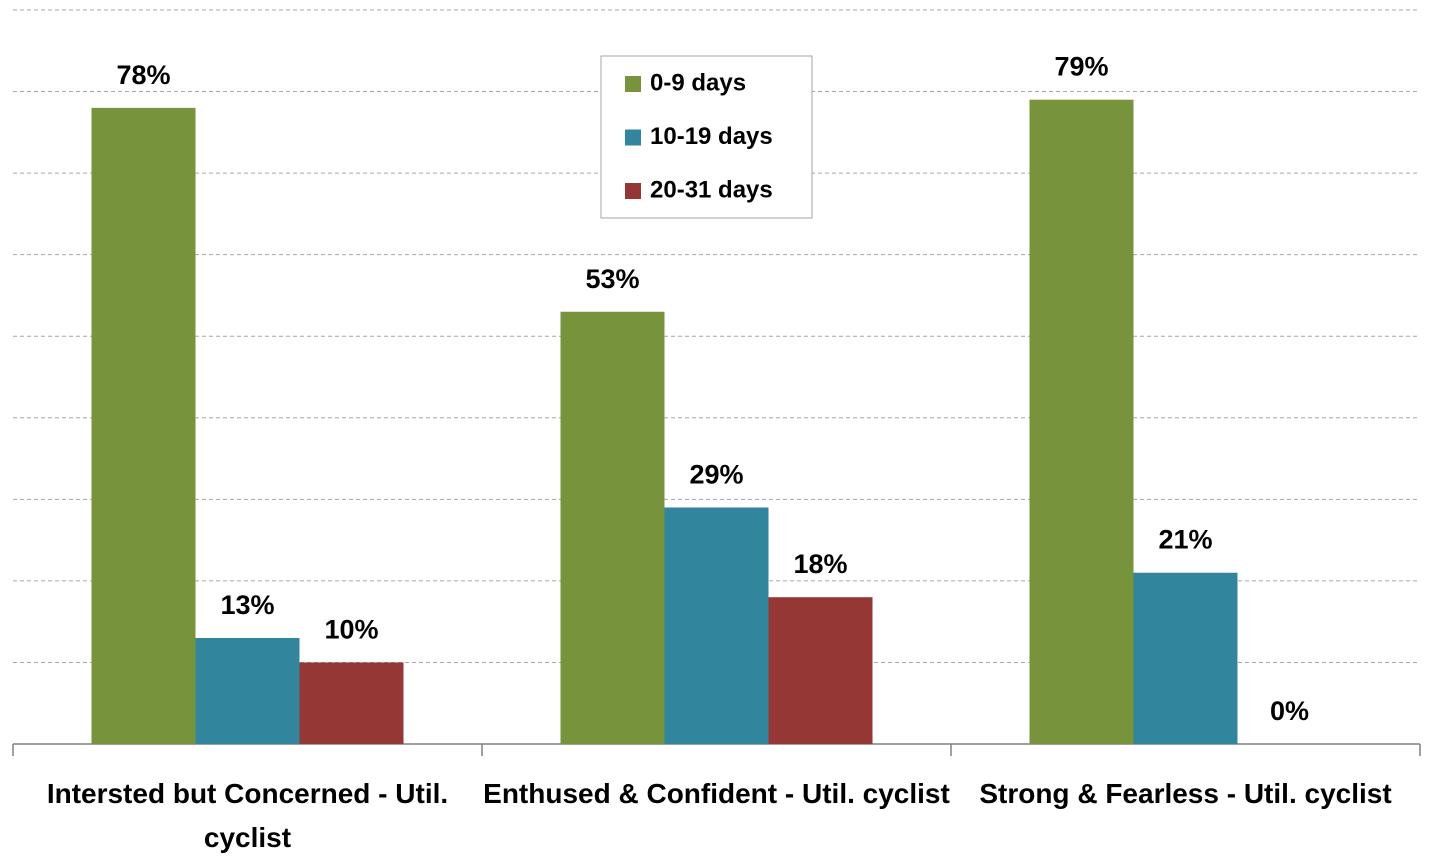 The image size is (1431, 860). I want to click on data-label: 18%, so click(820, 564).